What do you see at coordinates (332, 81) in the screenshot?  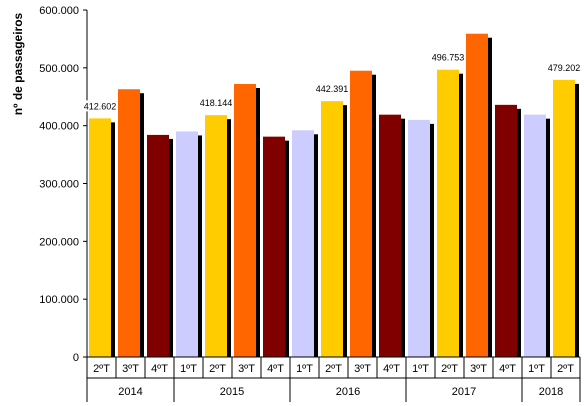 I see `data-labels-group: 412.602 418.144 442.391 496.753 479.202` at bounding box center [332, 81].